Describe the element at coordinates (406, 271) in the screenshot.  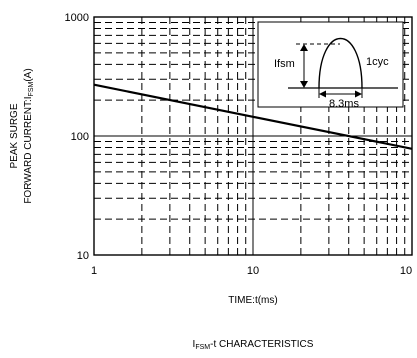
I see `x-tick-label-100: 10` at that location.